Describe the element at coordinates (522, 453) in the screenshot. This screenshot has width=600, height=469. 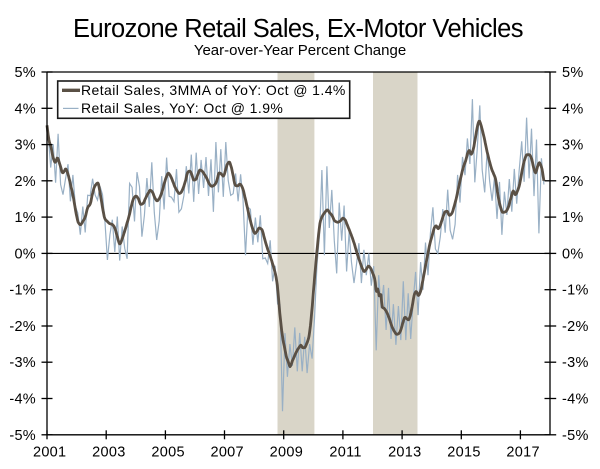
I see `svg-text: 2017` at that location.